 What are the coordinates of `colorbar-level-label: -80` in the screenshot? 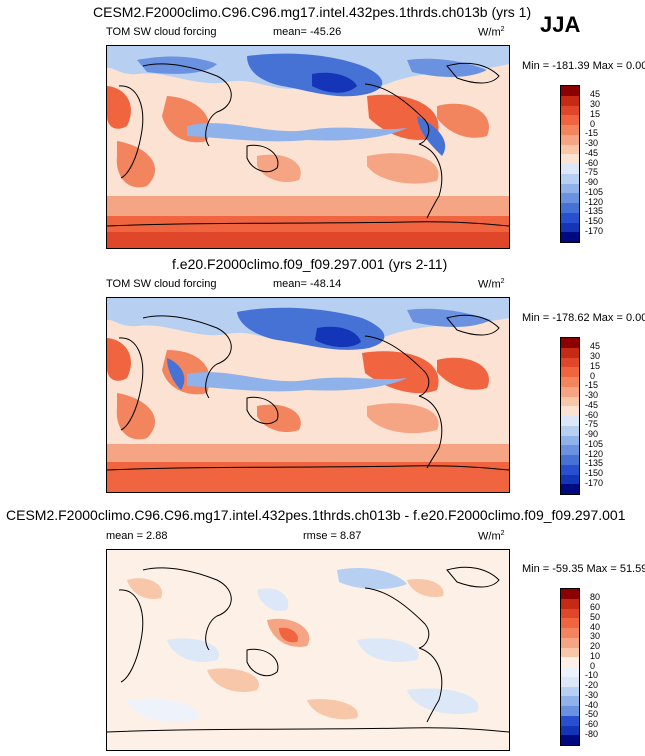 It's located at (592, 733).